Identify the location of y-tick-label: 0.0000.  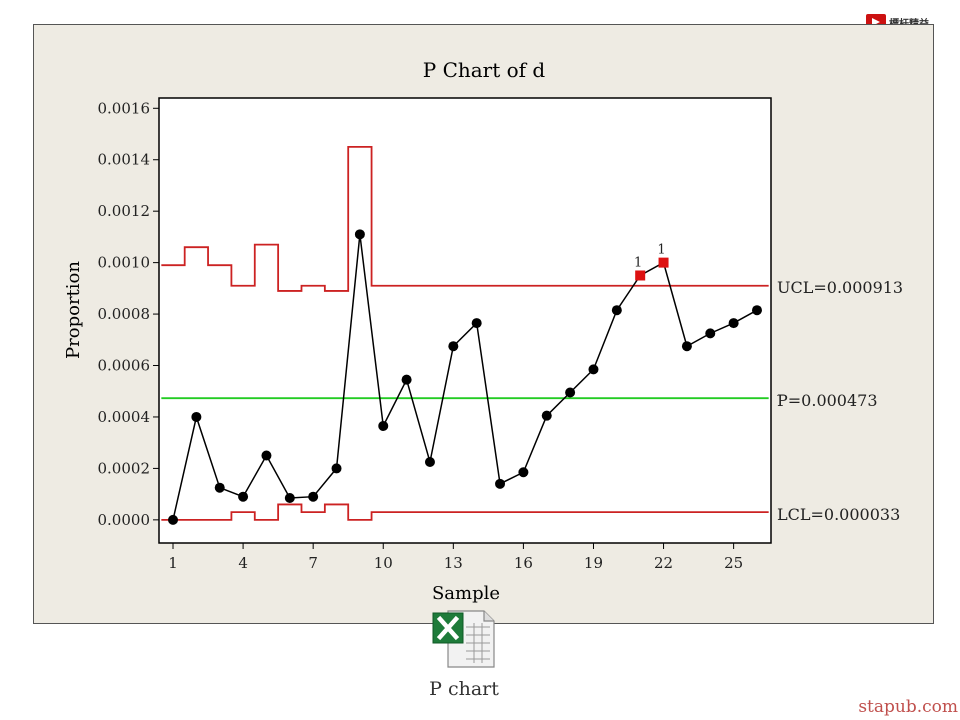
(124, 520).